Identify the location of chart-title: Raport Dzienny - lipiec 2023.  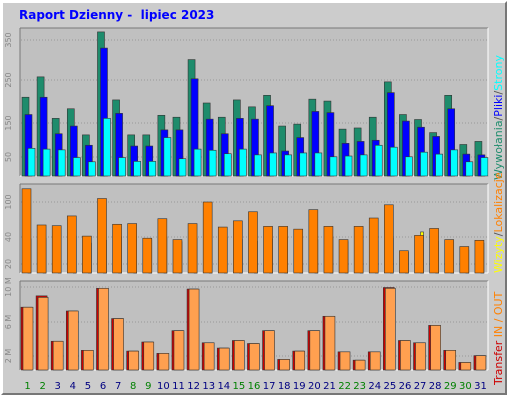
(117, 15).